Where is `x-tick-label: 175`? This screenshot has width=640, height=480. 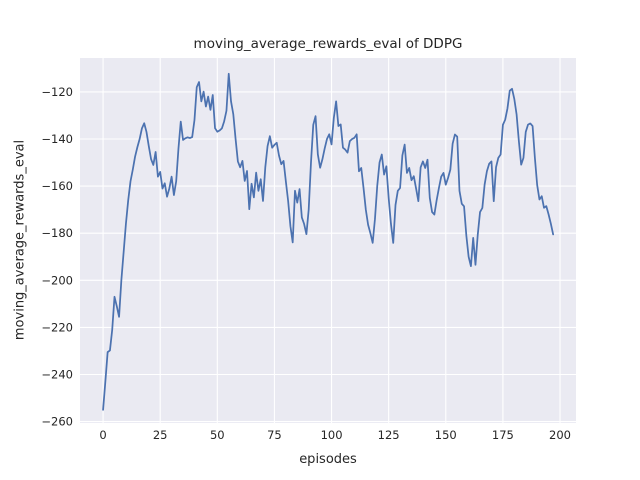 x-tick-label: 175 is located at coordinates (503, 435).